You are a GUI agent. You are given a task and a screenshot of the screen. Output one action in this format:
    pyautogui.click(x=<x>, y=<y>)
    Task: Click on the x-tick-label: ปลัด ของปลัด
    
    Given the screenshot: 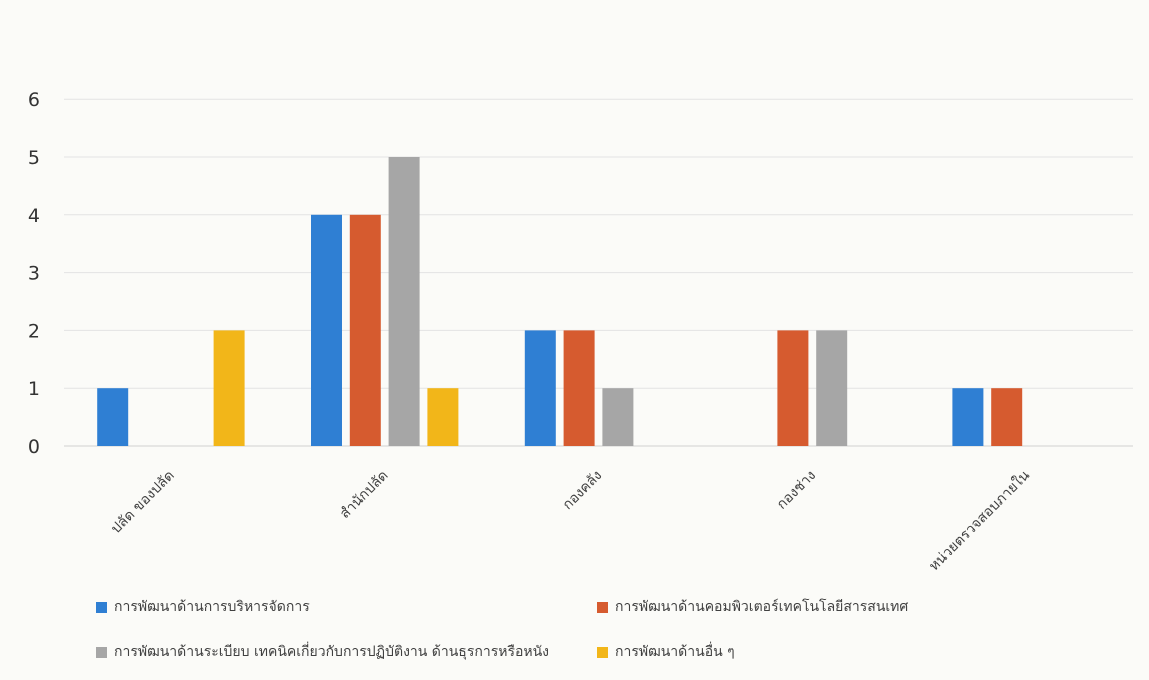 What is the action you would take?
    pyautogui.click(x=143, y=503)
    